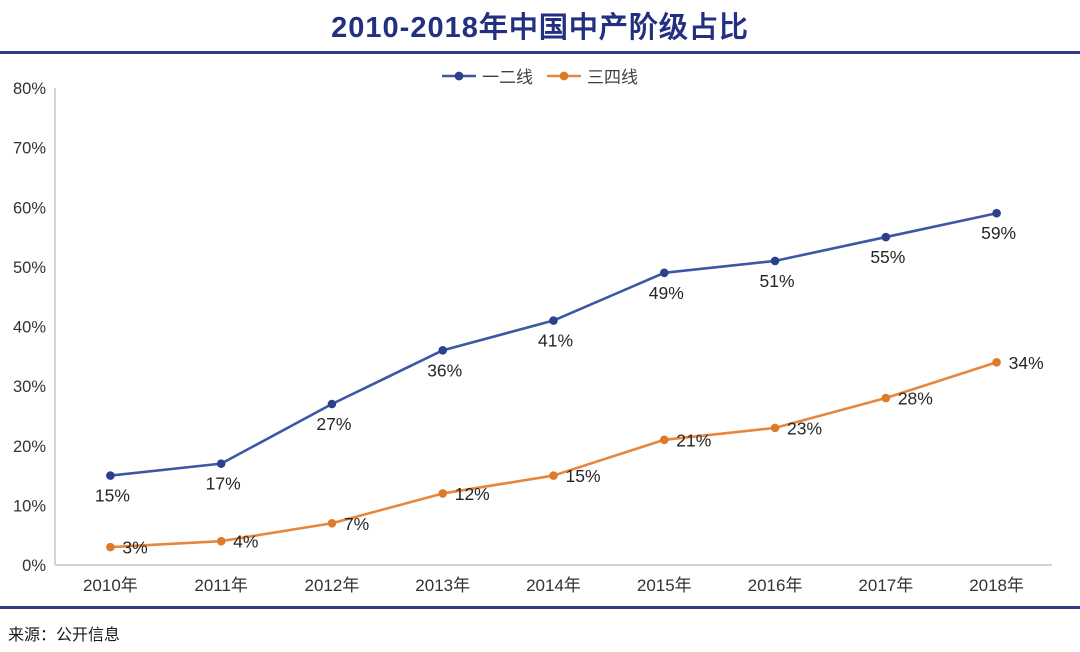 This screenshot has width=1080, height=652. I want to click on data-label: 41%, so click(555, 341).